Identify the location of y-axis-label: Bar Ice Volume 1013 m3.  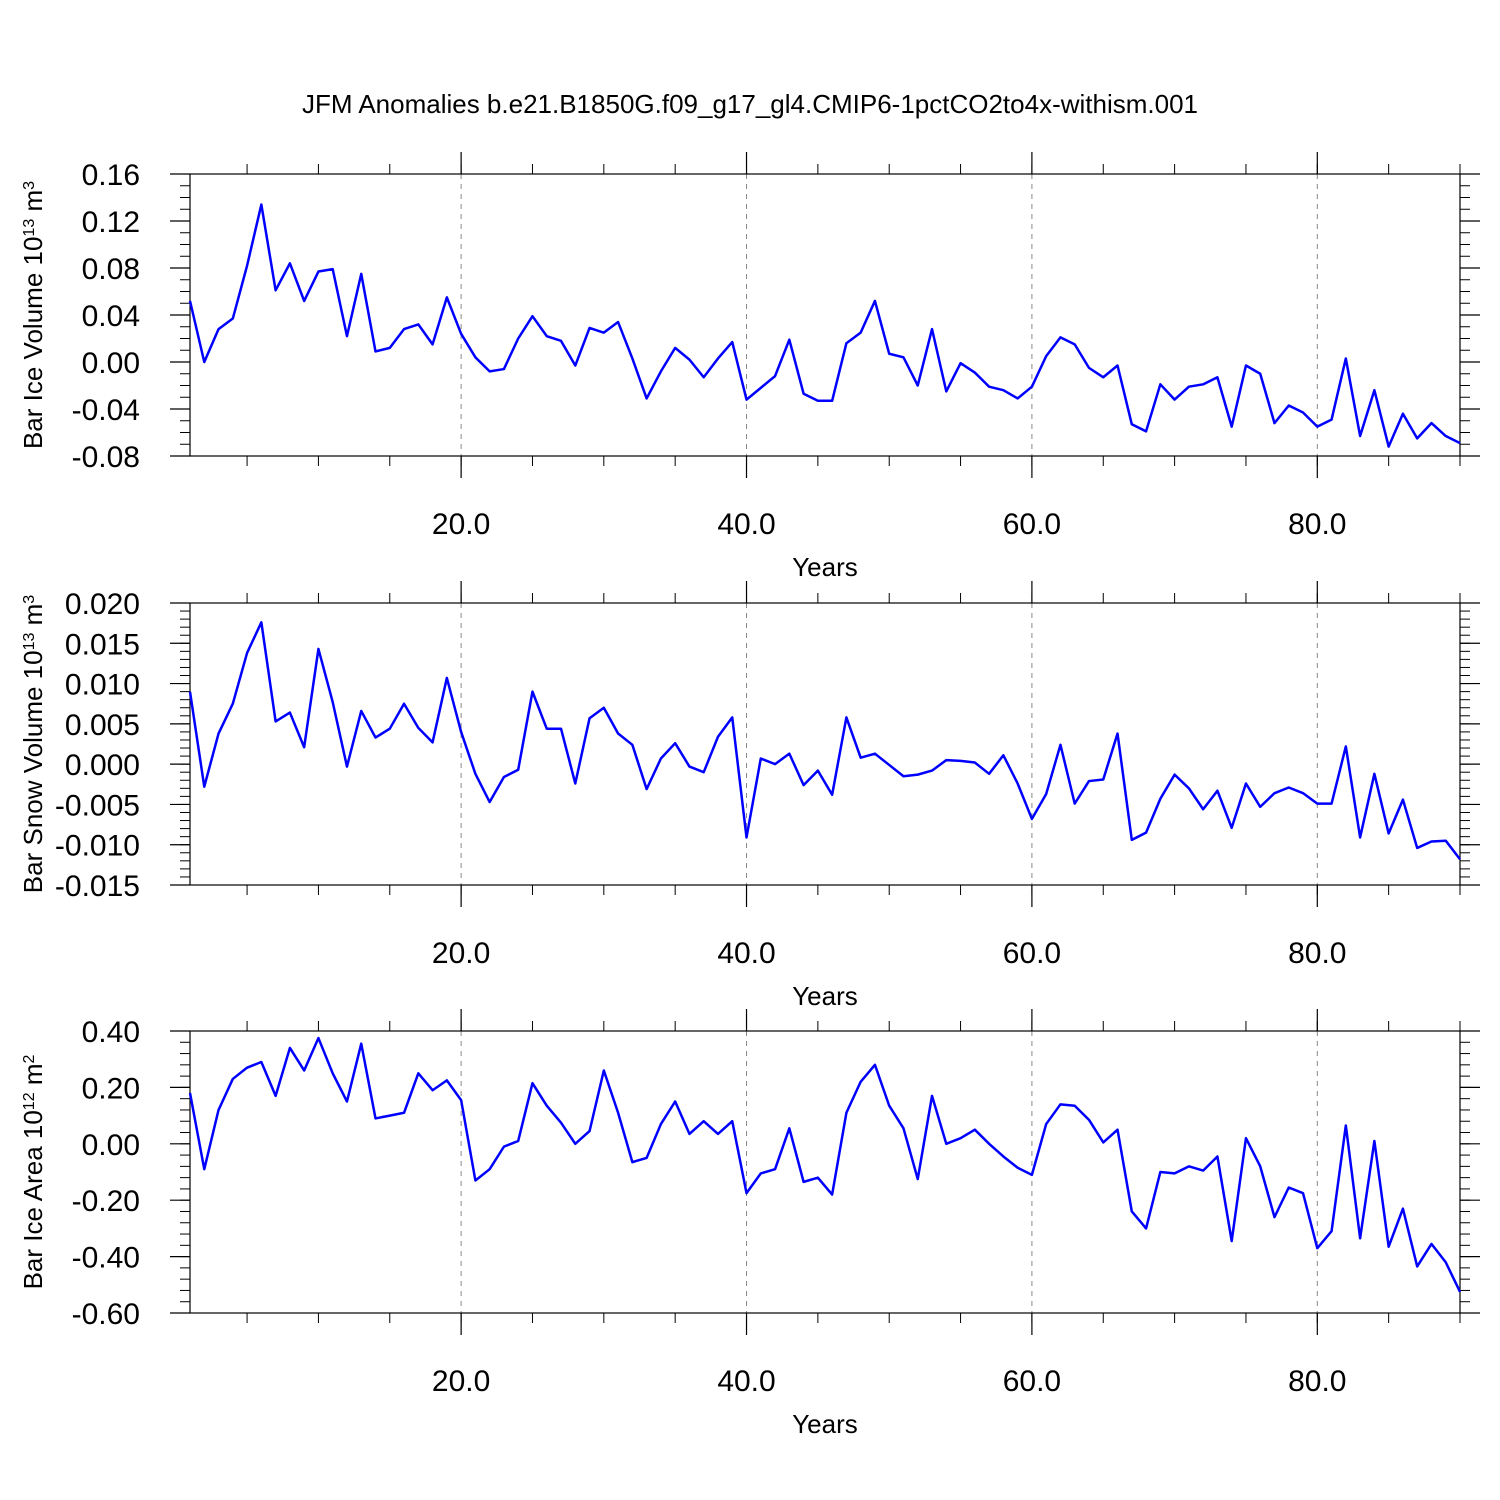
(33, 315).